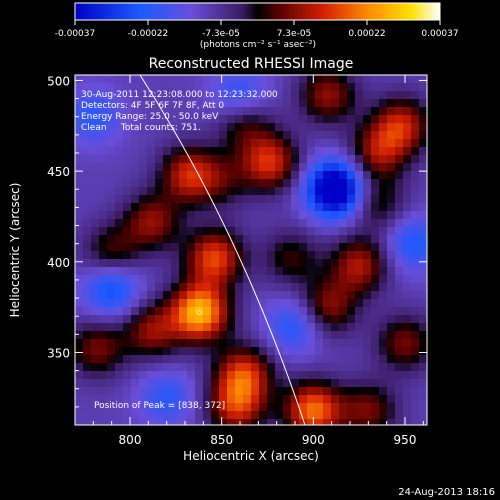  Describe the element at coordinates (251, 456) in the screenshot. I see `x-axis-label: Heliocentric X (arcsec)` at that location.